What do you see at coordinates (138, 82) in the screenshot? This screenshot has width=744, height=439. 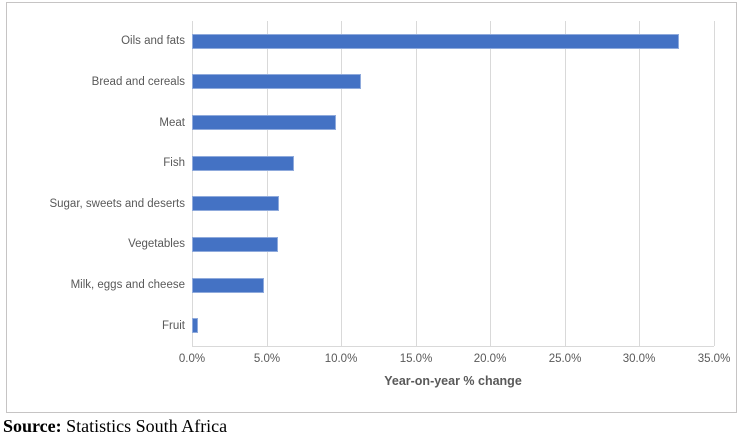 I see `category-label: Bread and cereals` at bounding box center [138, 82].